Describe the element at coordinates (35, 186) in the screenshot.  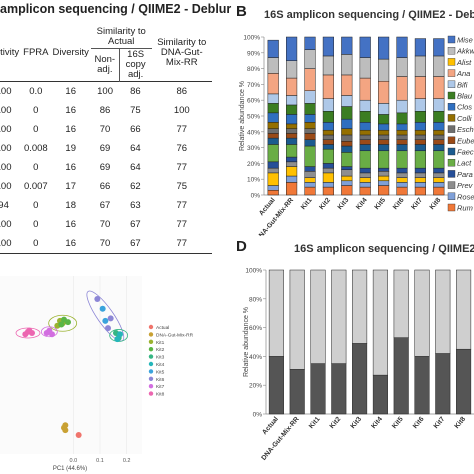
I see `table-cell: 0.007` at that location.